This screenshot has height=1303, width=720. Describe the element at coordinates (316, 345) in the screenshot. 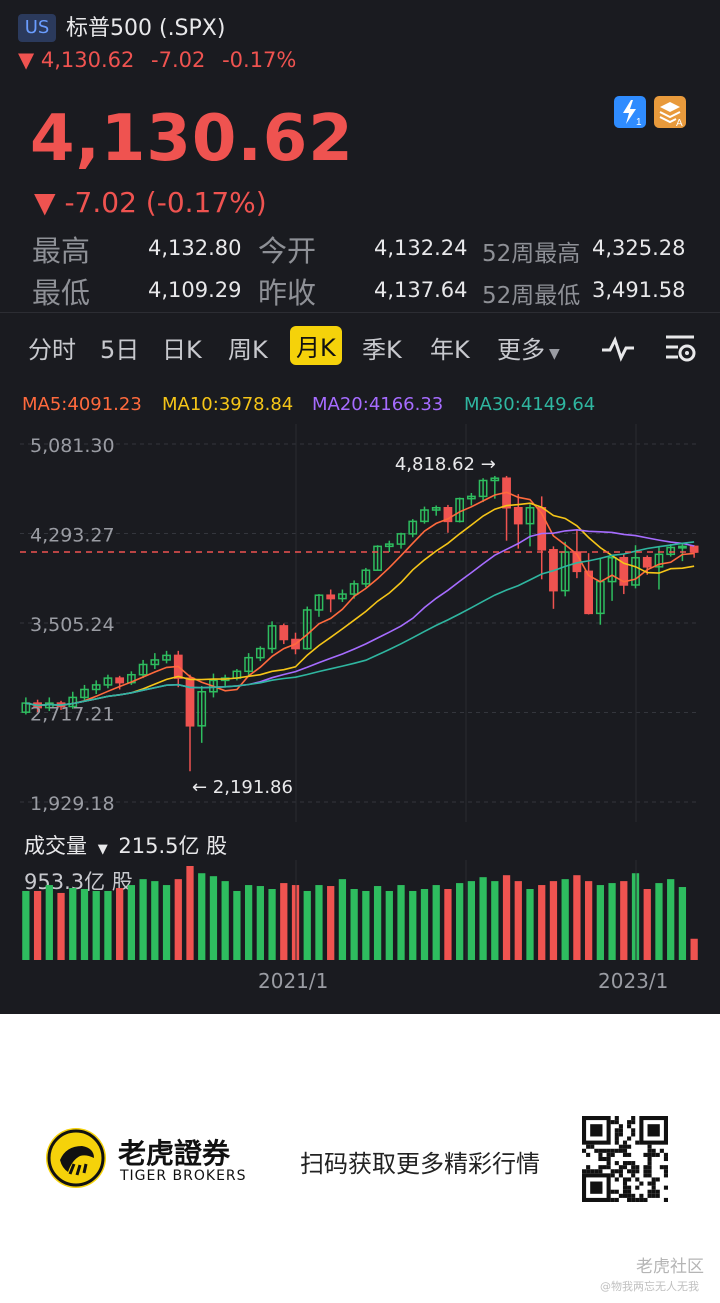

I see `tab-monthly: 月K` at that location.